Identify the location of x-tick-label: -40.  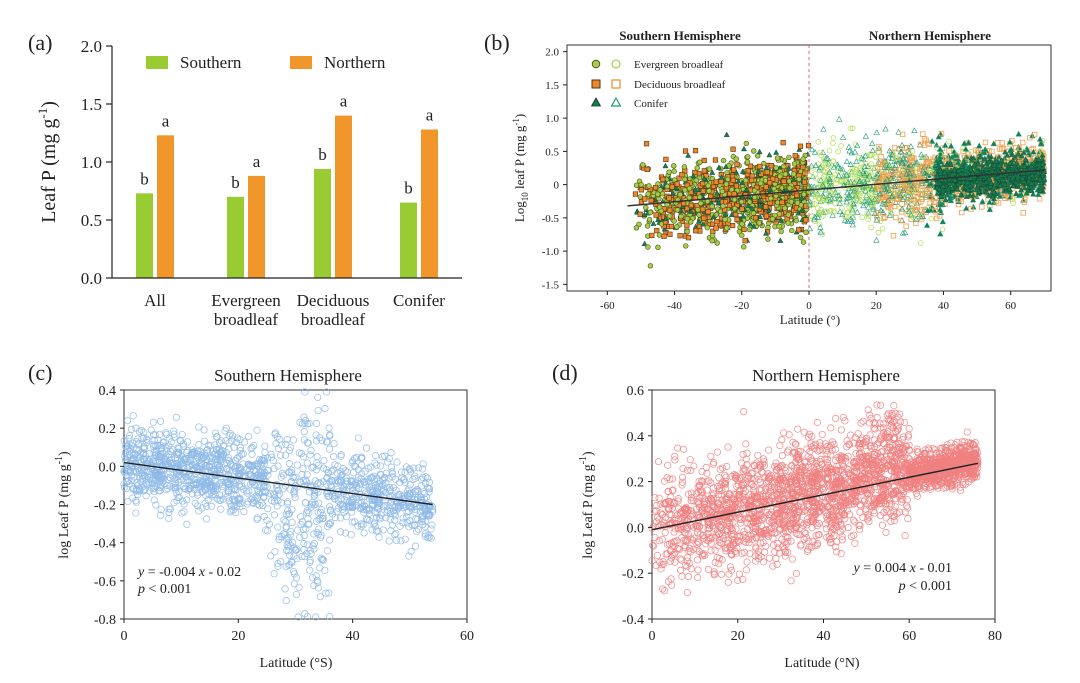
(674, 306).